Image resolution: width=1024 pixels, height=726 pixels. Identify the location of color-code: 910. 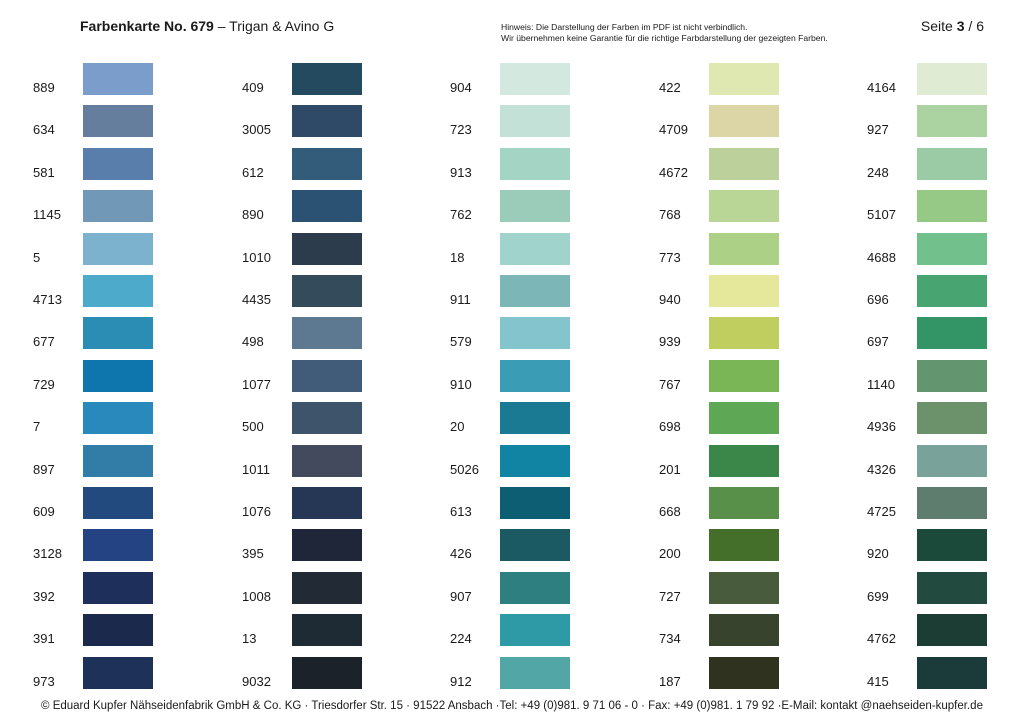
(461, 384).